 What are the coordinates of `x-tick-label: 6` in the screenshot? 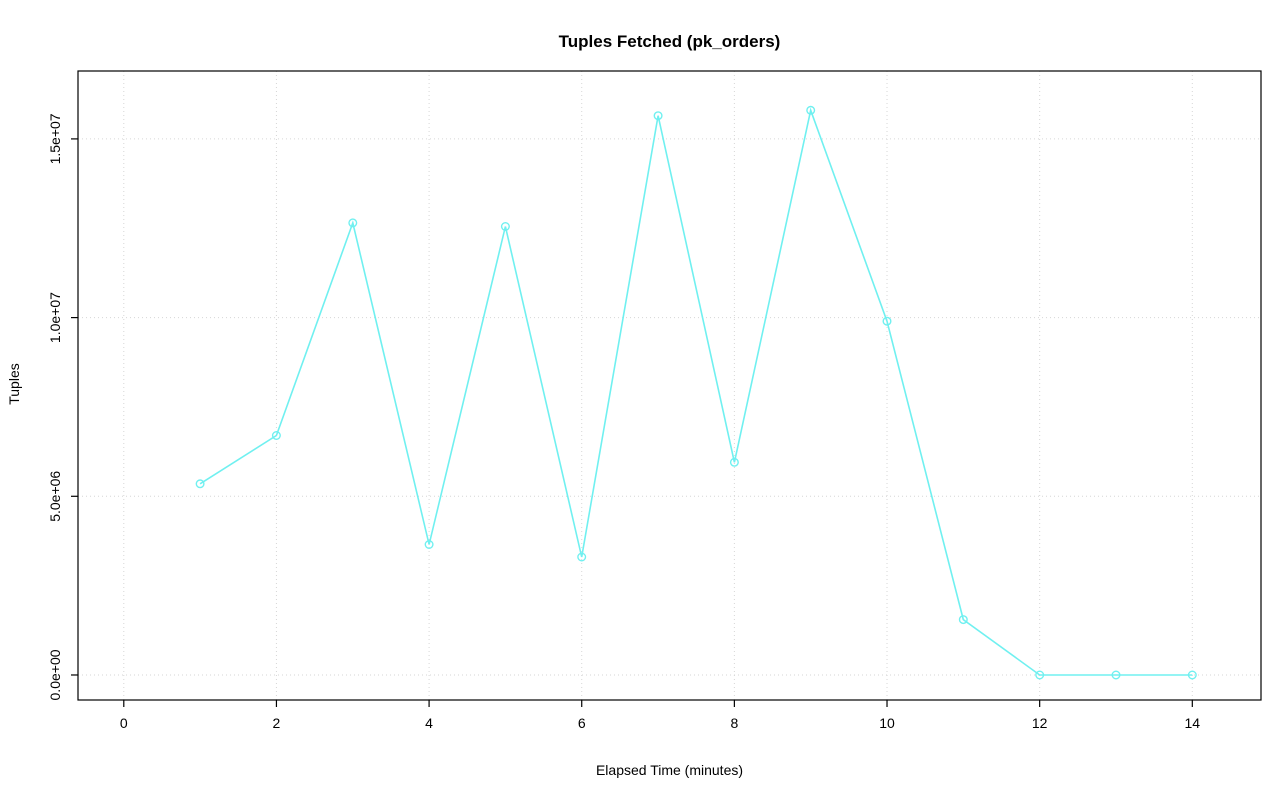 It's located at (582, 723).